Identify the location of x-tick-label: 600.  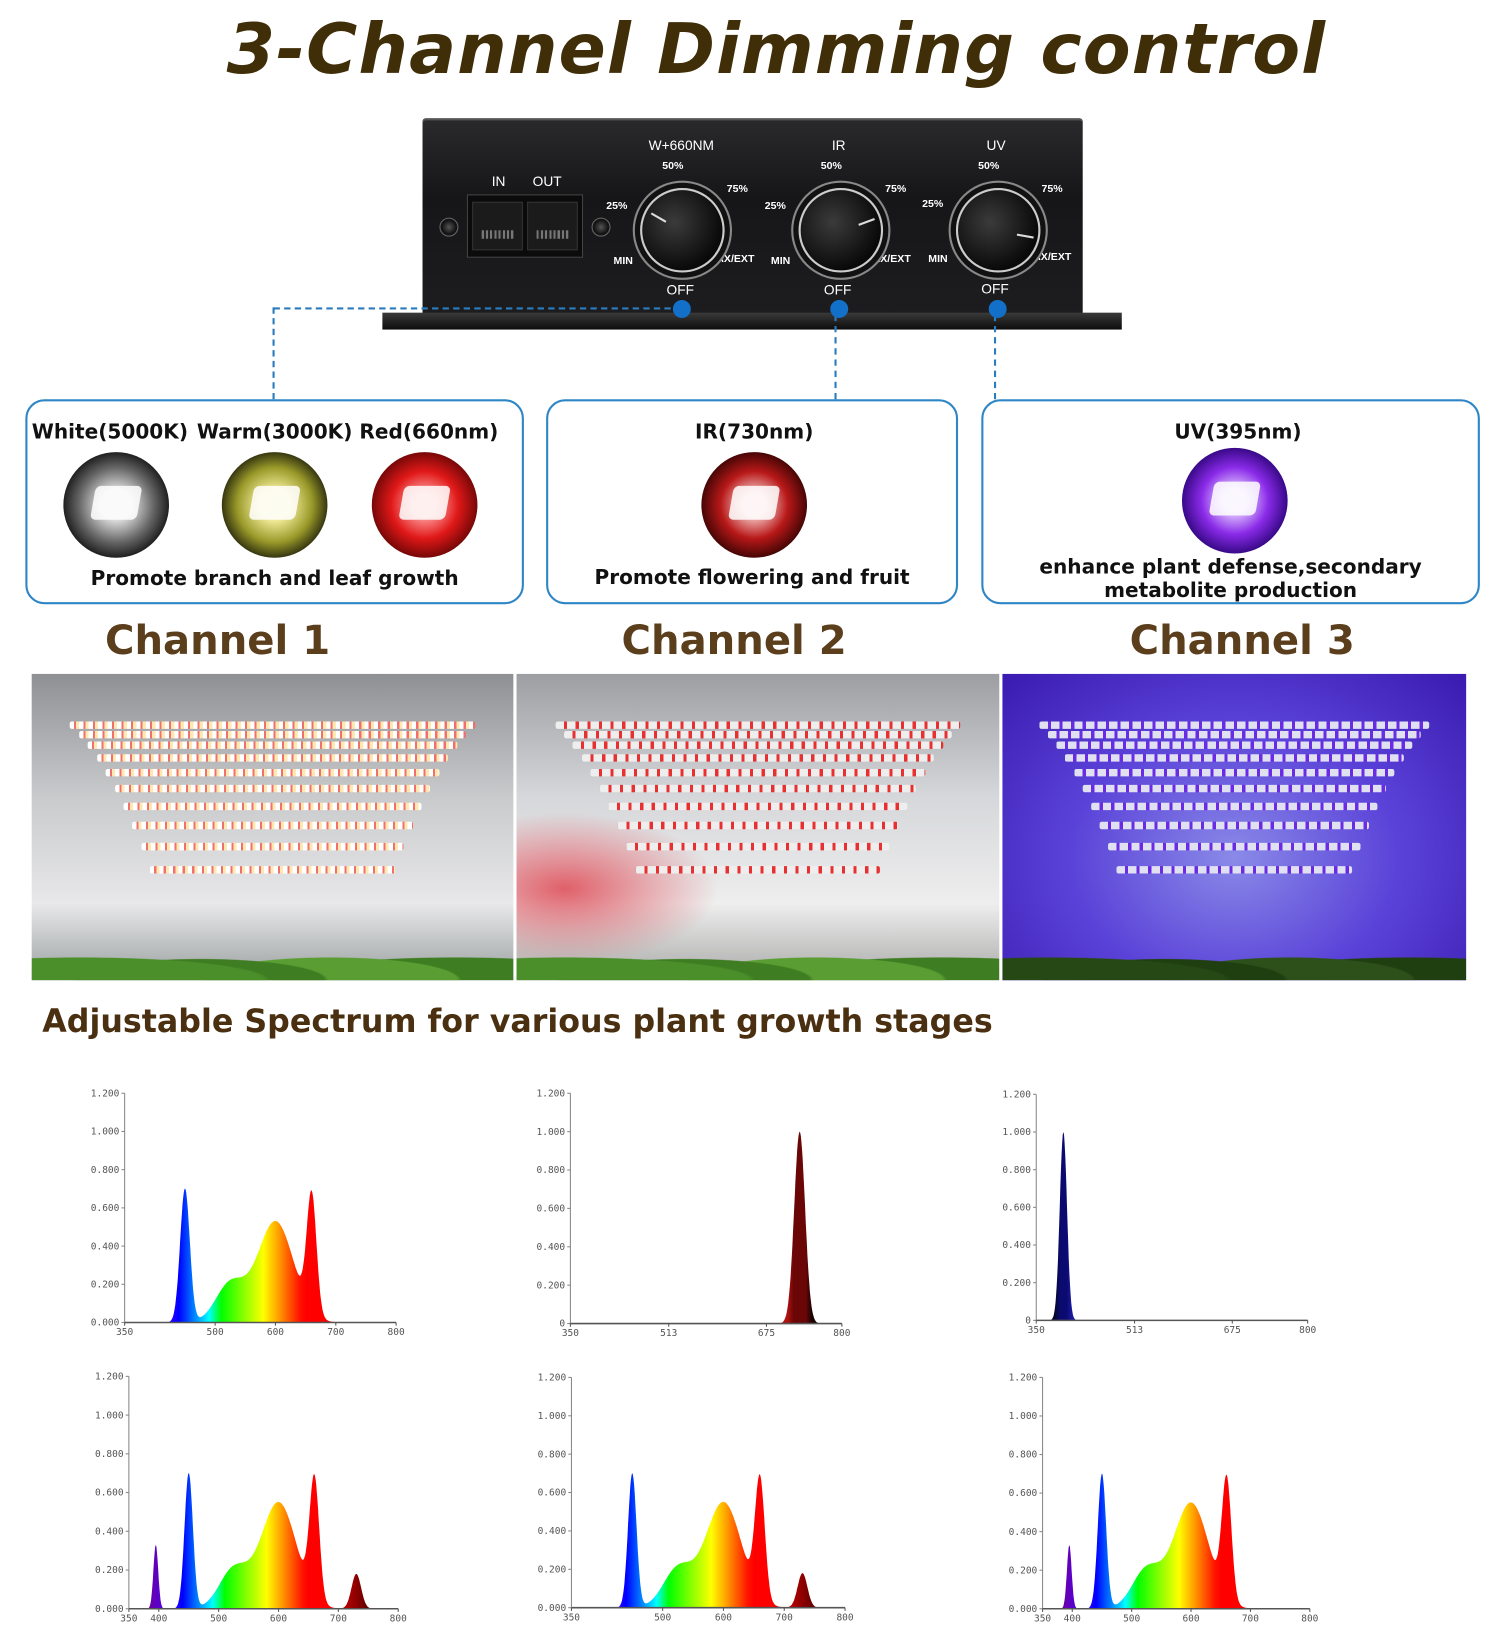
(723, 1617).